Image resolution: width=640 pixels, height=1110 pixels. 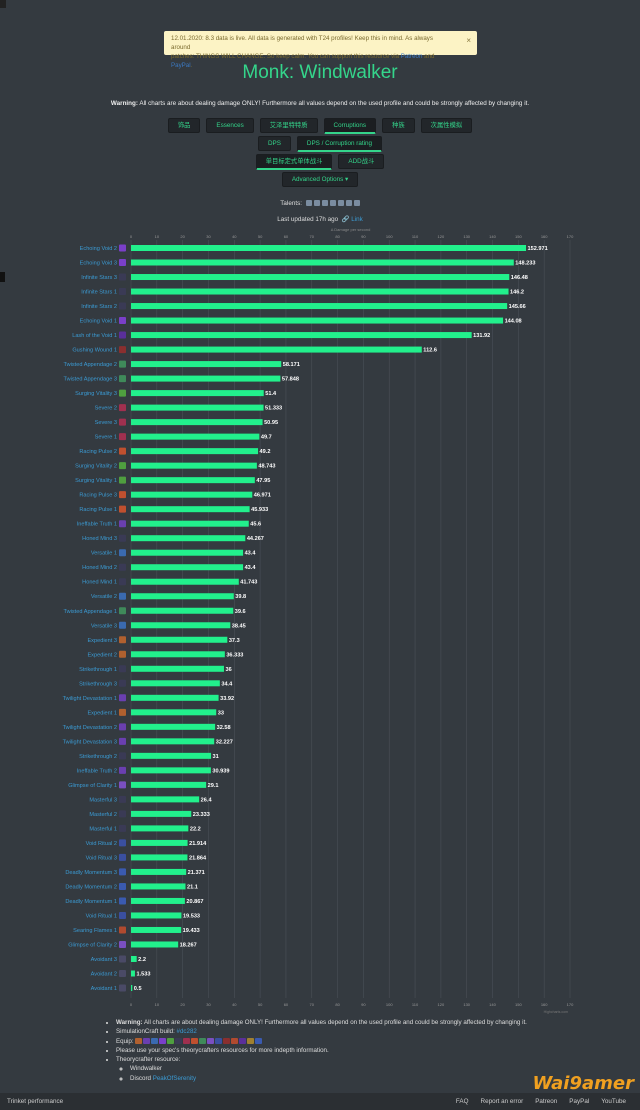 I want to click on footer-faq: FAQ, so click(x=462, y=1101).